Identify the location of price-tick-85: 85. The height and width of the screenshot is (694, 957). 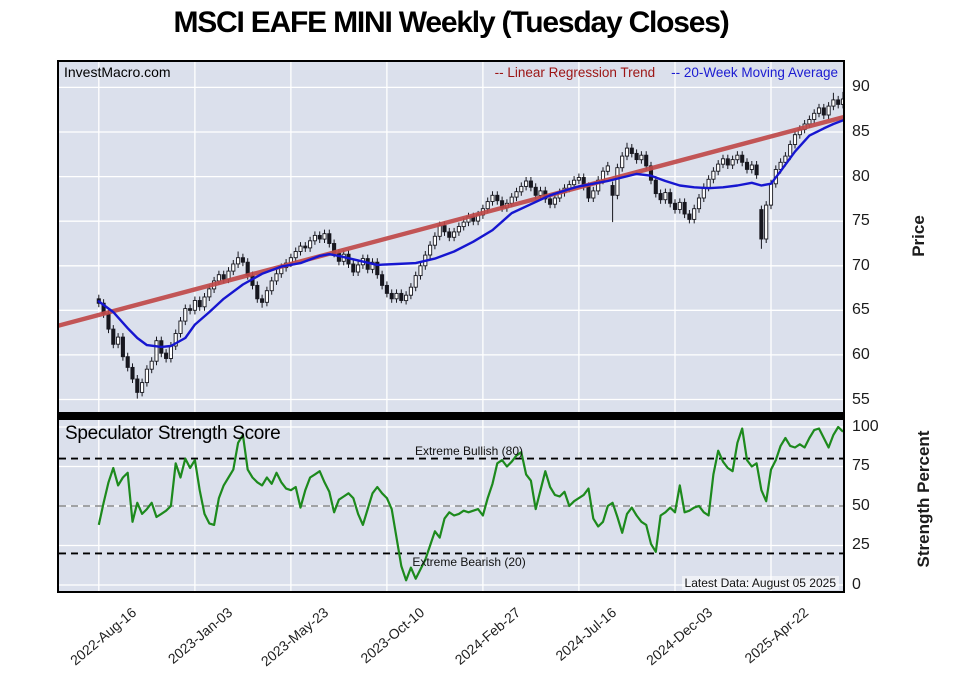
(861, 131).